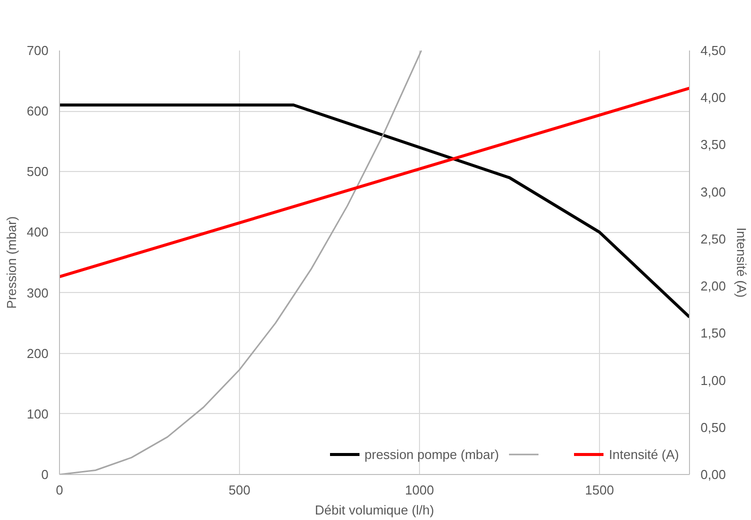 The width and height of the screenshot is (751, 520). I want to click on legend-label: Intensité (A), so click(643, 454).